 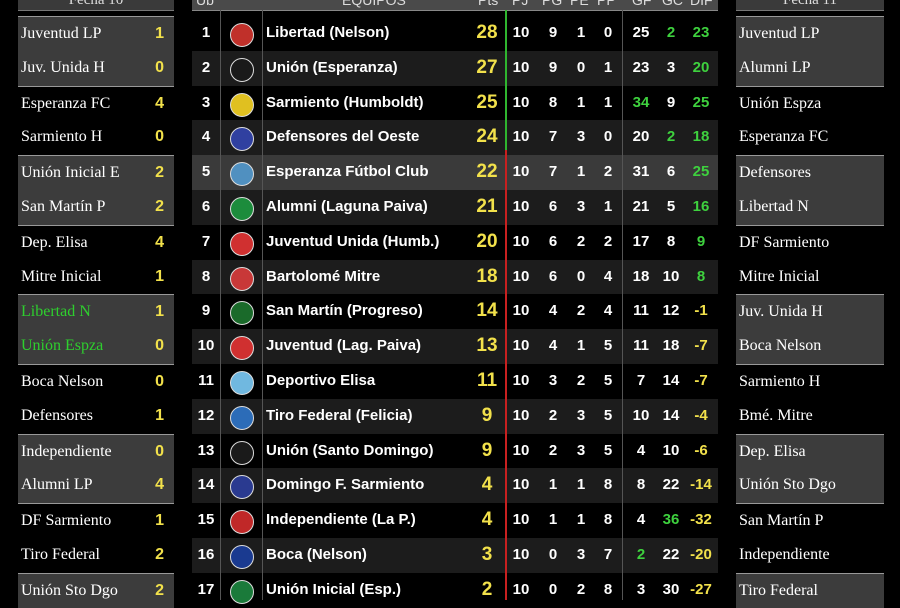 What do you see at coordinates (487, 520) in the screenshot?
I see `row-points: 4` at bounding box center [487, 520].